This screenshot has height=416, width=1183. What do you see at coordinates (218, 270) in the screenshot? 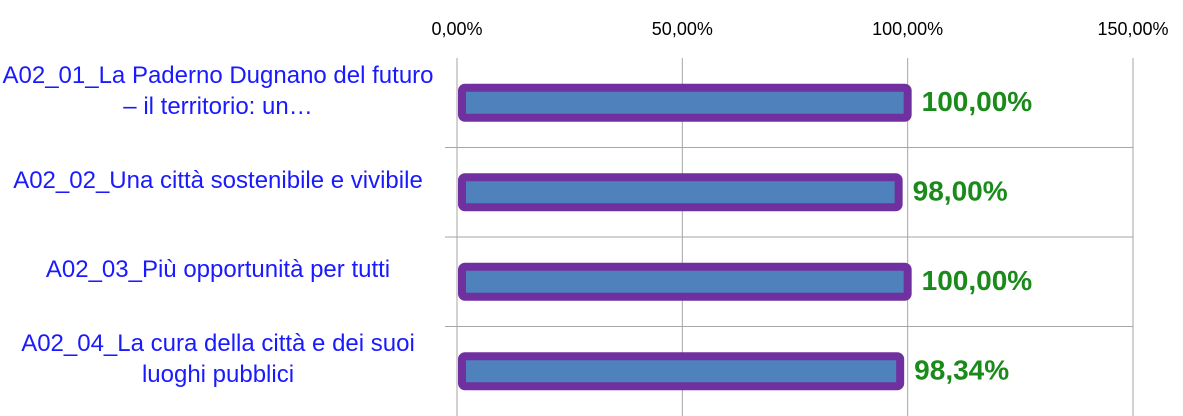
I see `y-tick-label: A02_03_Più opportunità per tutti` at bounding box center [218, 270].